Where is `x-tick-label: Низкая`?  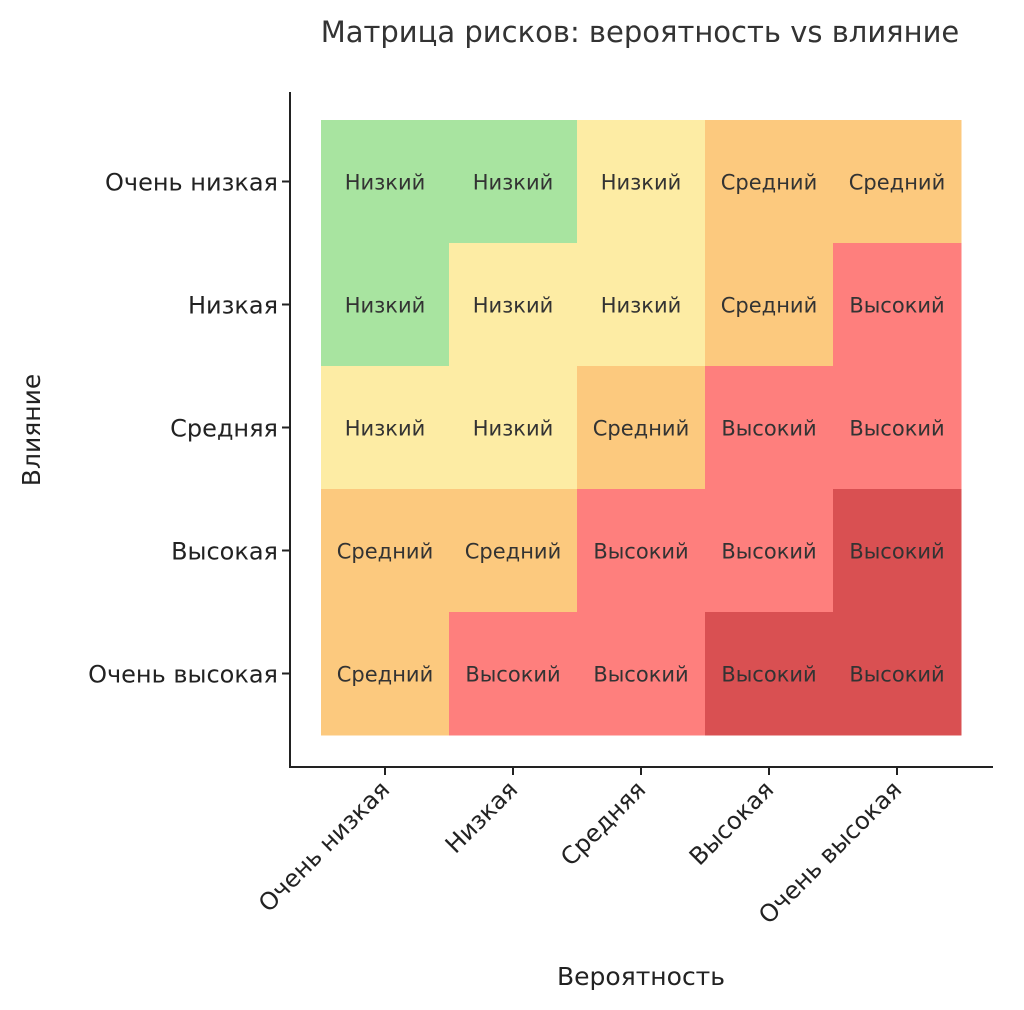
x-tick-label: Низкая is located at coordinates (481, 816).